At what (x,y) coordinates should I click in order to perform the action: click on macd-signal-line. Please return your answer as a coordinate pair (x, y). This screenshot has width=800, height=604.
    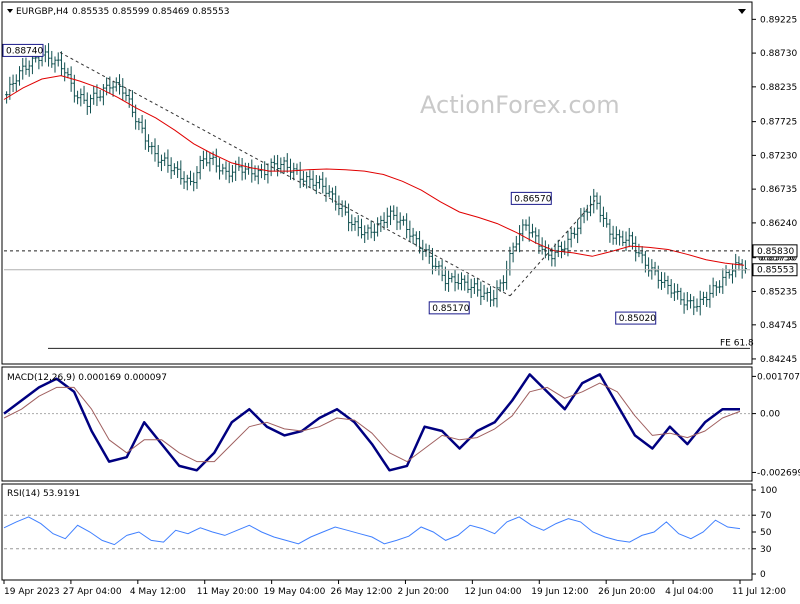
    Looking at the image, I should click on (372, 422).